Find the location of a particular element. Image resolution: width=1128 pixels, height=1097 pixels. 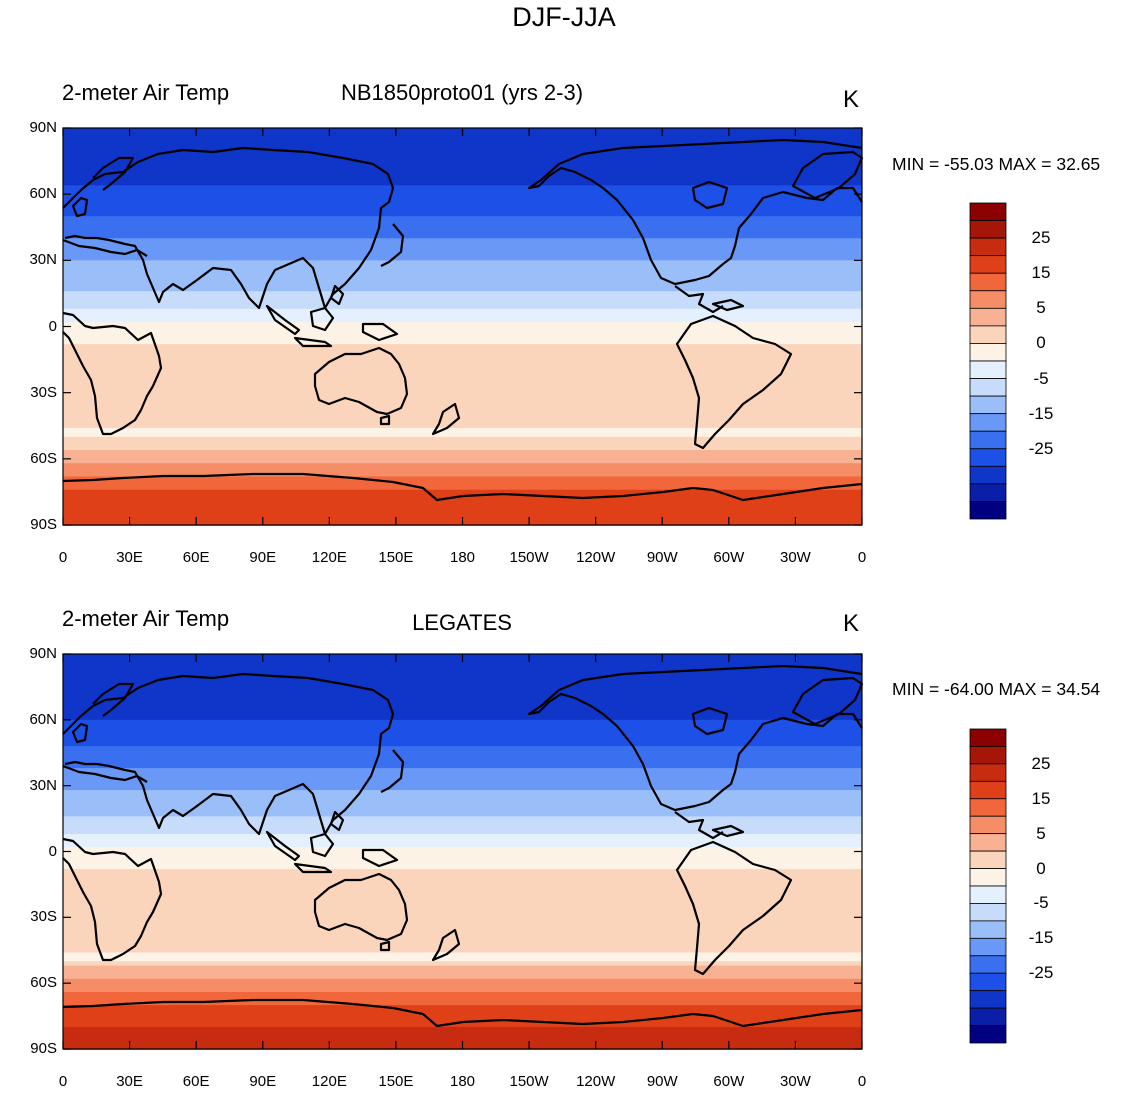

colorbar-label: -25 is located at coordinates (1041, 448).